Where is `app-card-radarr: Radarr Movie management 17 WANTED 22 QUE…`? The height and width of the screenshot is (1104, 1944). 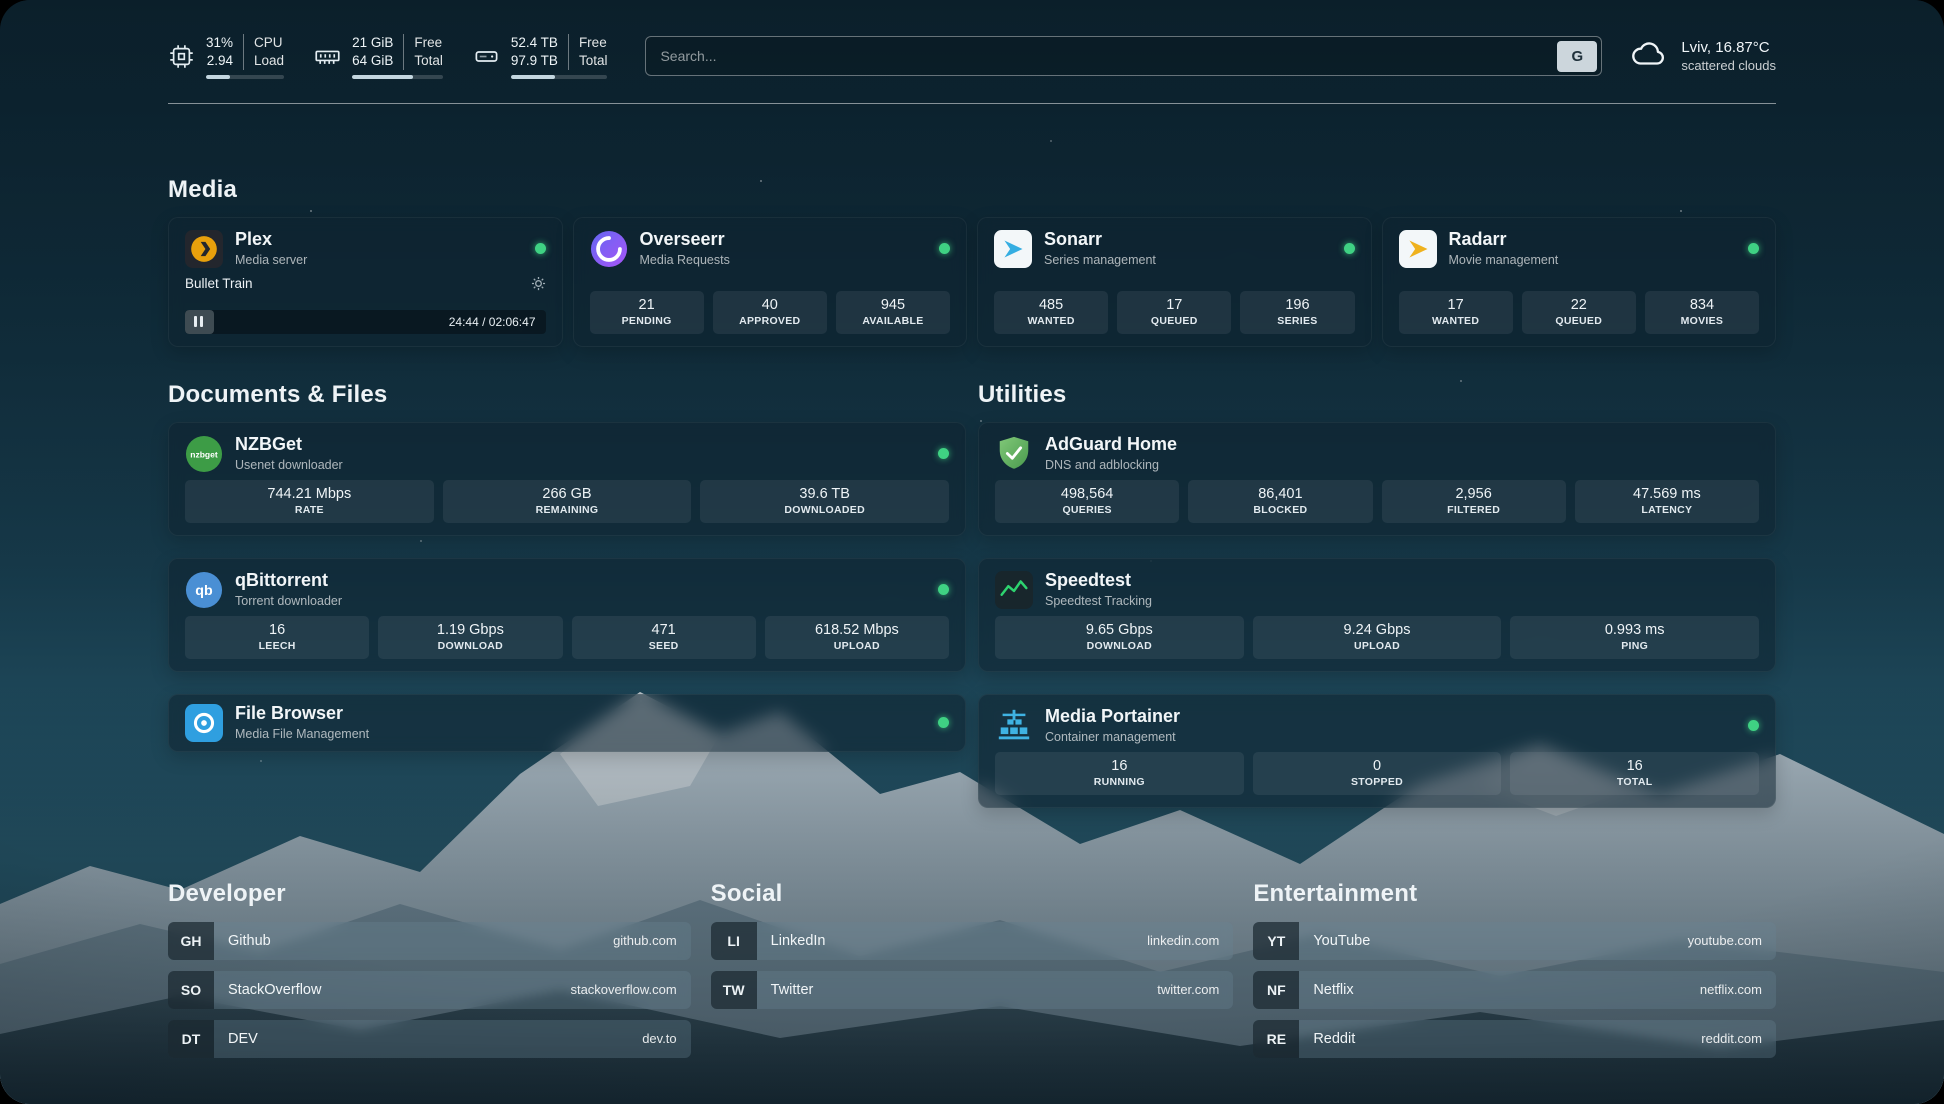
app-card-radarr: Radarr Movie management 17 WANTED 22 QUE… is located at coordinates (1578, 281).